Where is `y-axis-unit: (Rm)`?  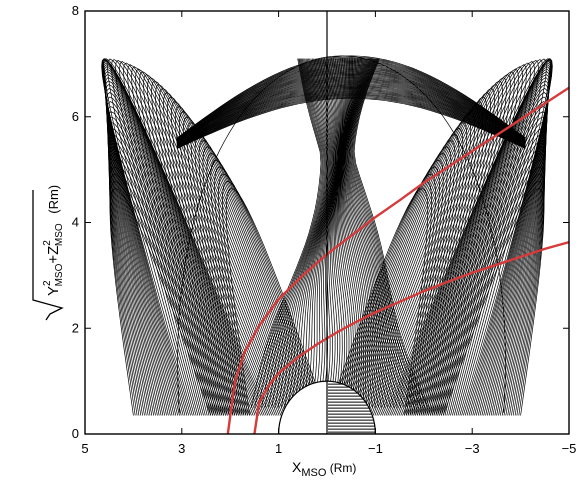 y-axis-unit: (Rm) is located at coordinates (53, 201).